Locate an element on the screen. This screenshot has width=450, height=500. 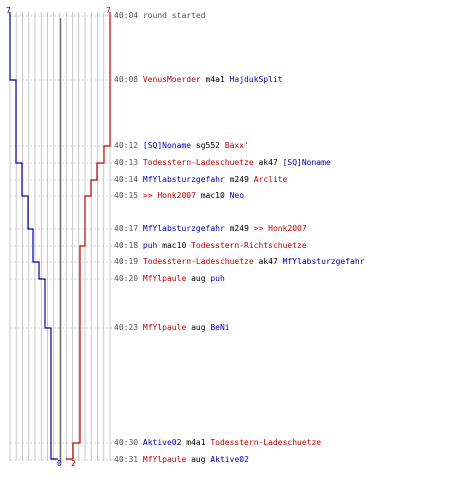
player-name: Neo is located at coordinates (237, 195).